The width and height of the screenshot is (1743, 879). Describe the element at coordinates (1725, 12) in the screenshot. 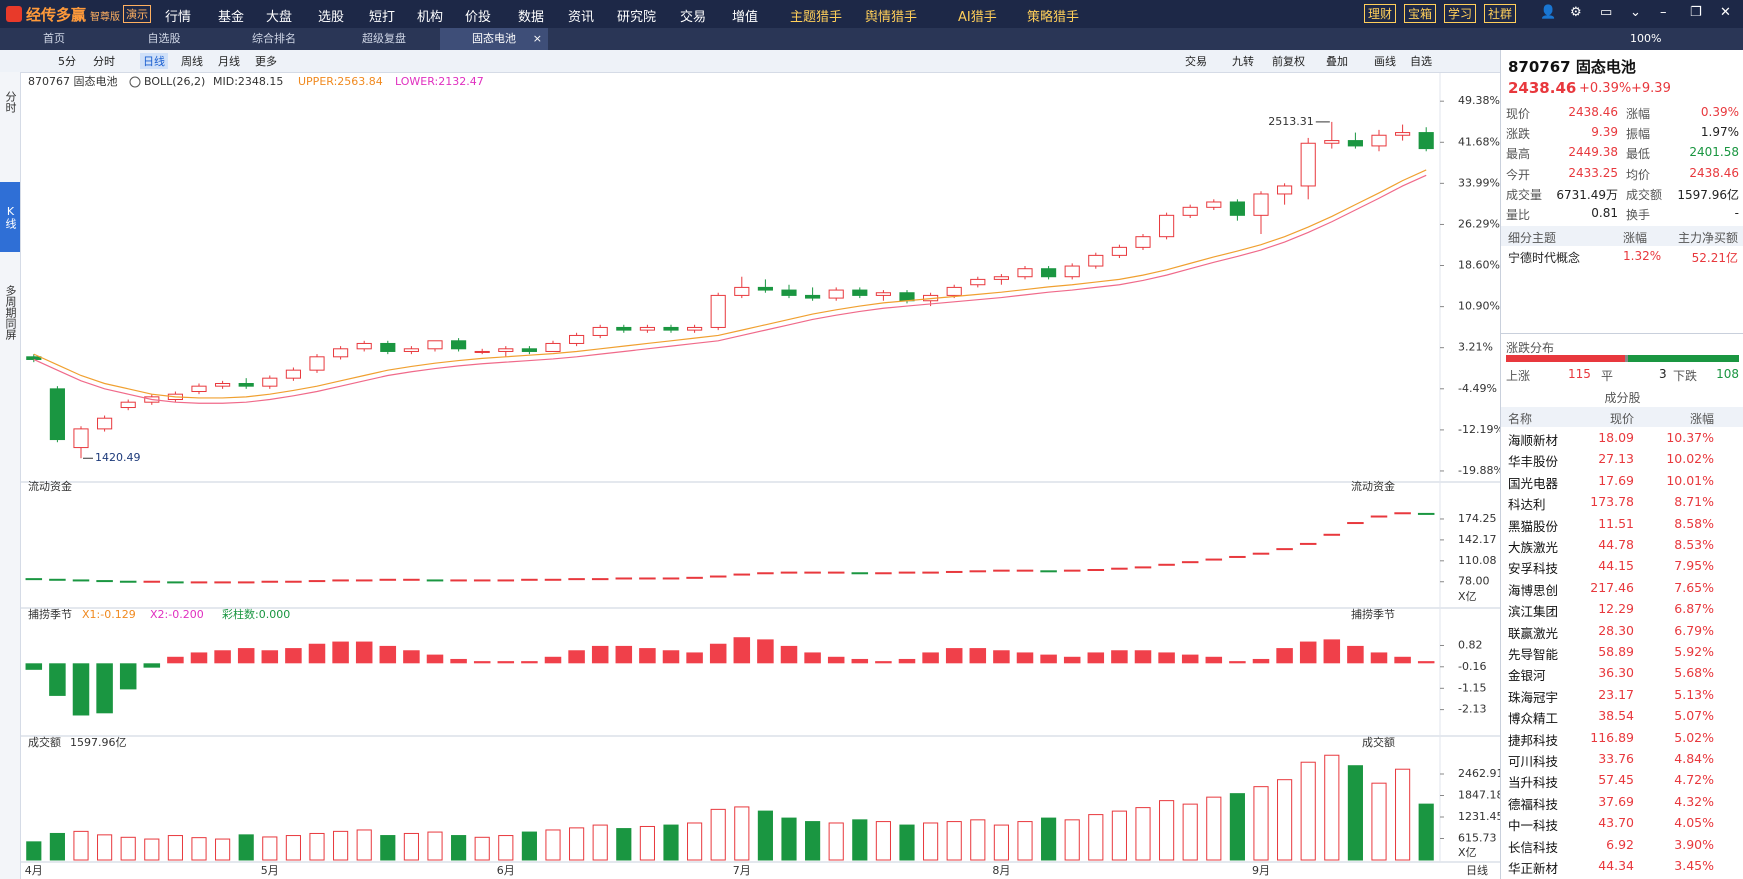

I see `window-icon: ✕` at that location.